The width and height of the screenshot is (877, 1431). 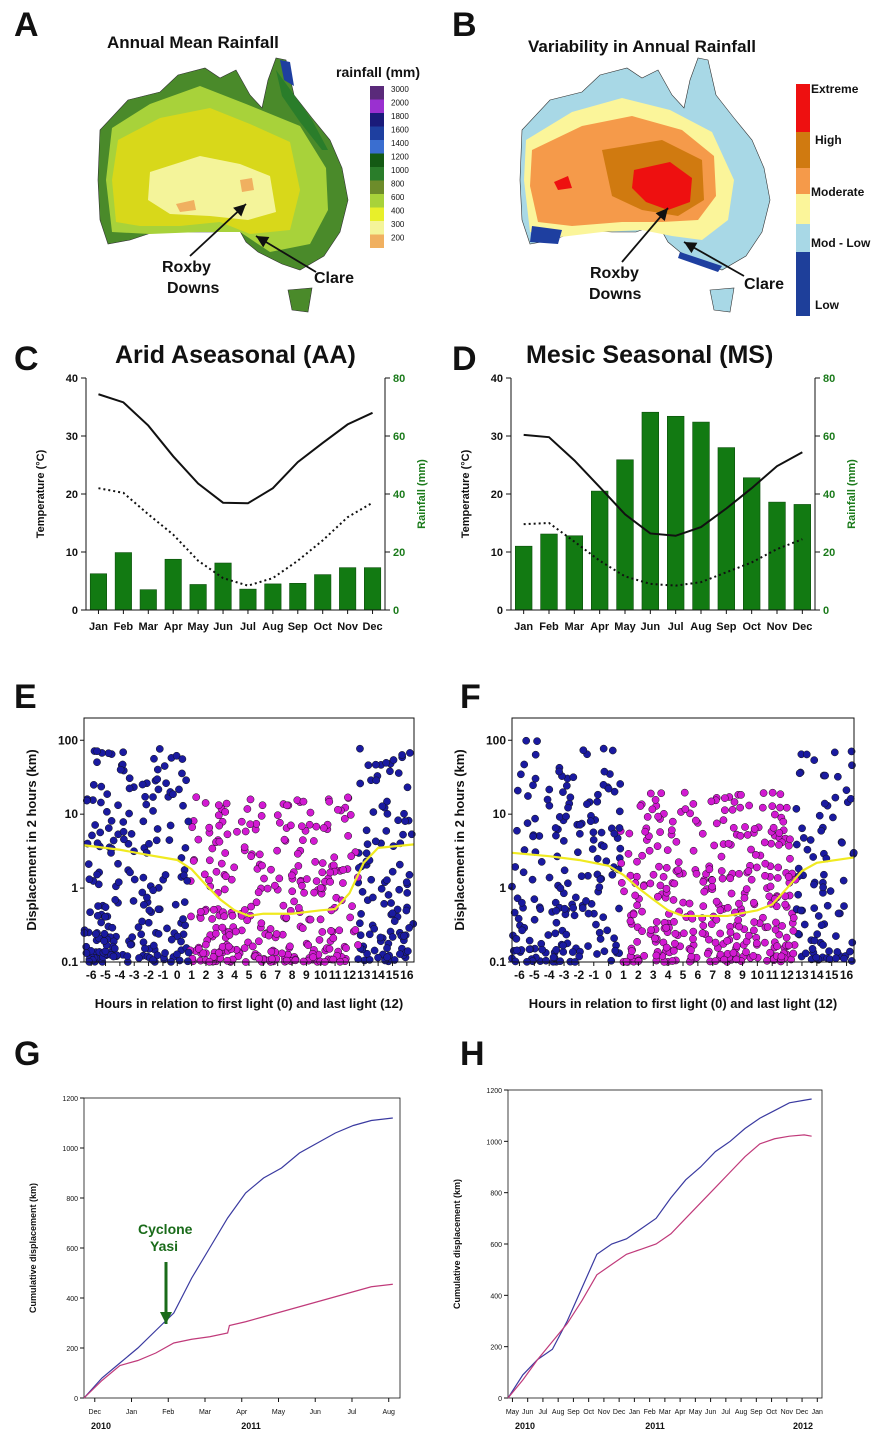 What do you see at coordinates (166, 1318) in the screenshot?
I see `cyclone-arrow-head` at bounding box center [166, 1318].